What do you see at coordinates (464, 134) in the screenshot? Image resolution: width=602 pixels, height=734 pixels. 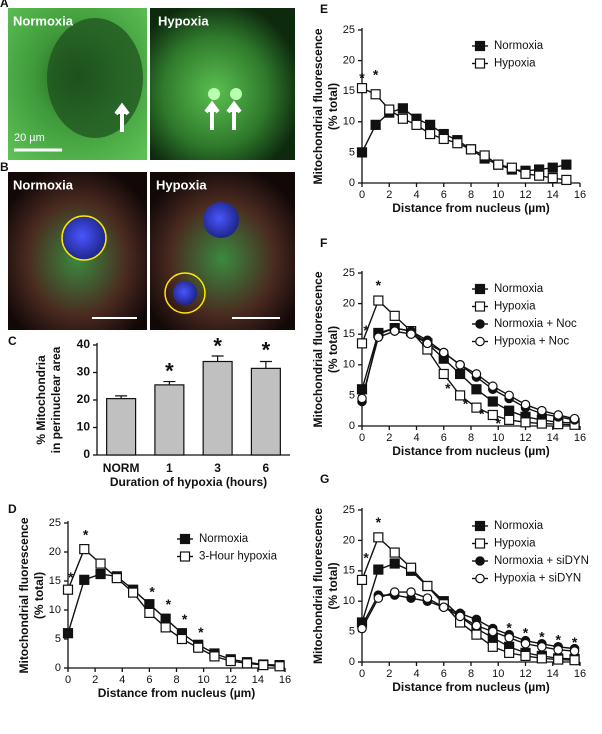 I see `series-line` at bounding box center [464, 134].